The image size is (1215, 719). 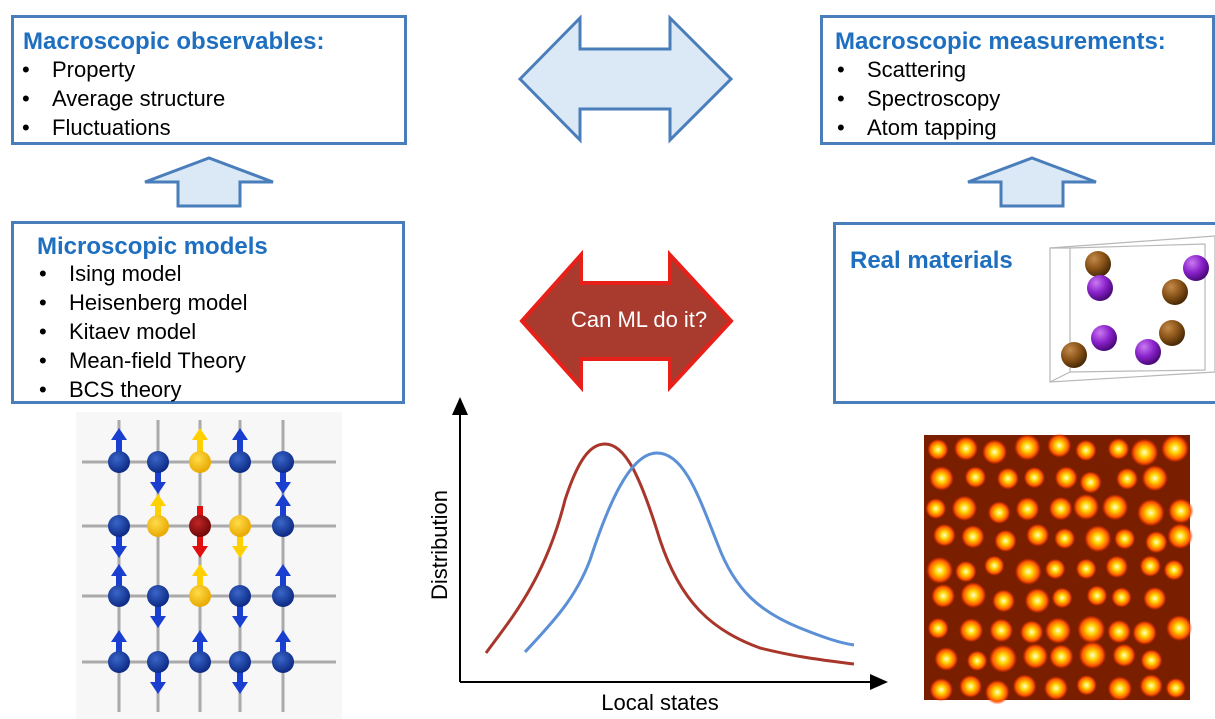 I want to click on list-item: Spectroscopy, so click(x=918, y=98).